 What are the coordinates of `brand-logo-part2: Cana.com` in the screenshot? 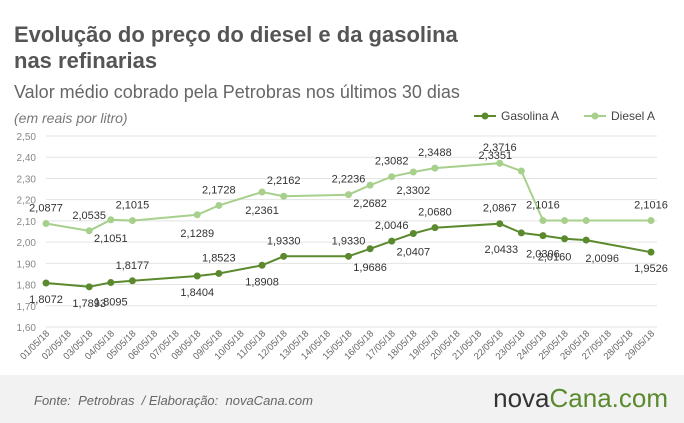 It's located at (609, 398).